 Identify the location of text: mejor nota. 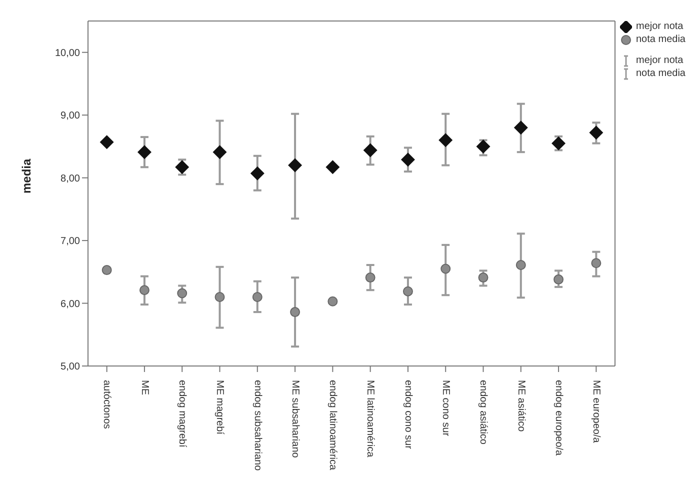
(660, 60).